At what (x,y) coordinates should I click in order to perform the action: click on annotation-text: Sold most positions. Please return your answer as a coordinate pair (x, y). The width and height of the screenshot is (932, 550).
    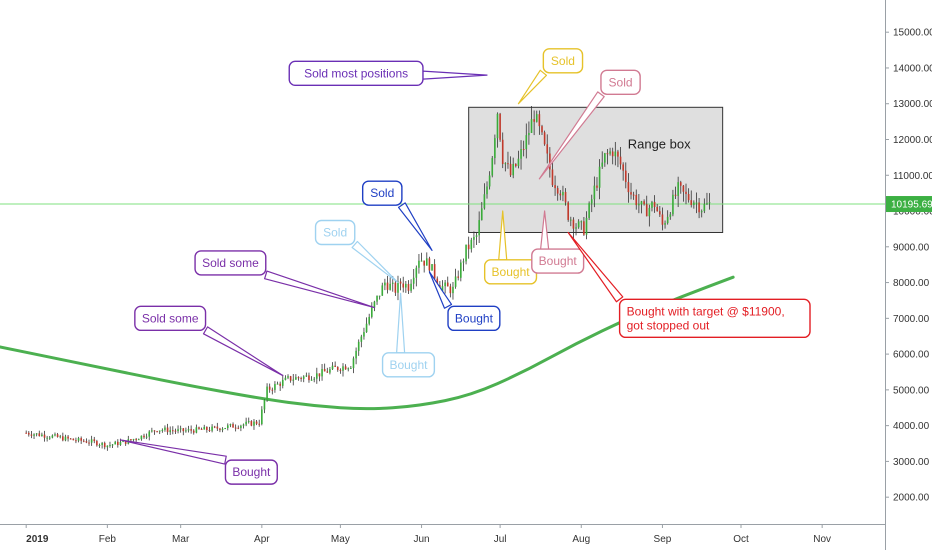
    Looking at the image, I should click on (356, 73).